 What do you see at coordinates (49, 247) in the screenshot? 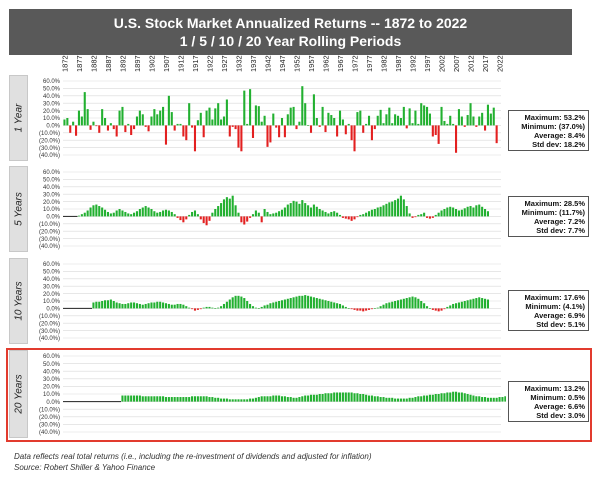
I see `y-tick-label: (40.0%)` at bounding box center [49, 247].